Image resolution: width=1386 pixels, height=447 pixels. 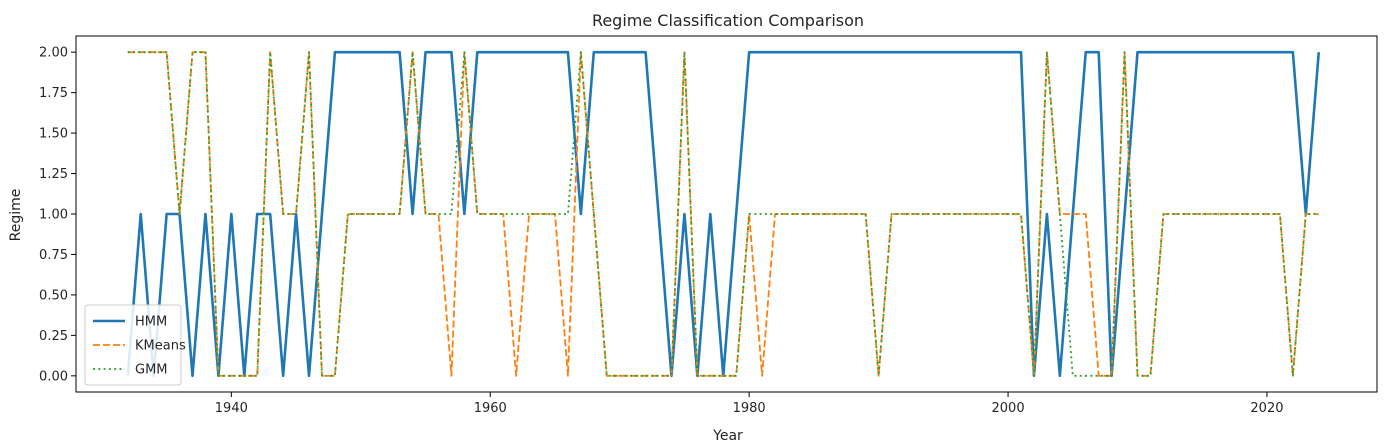 I want to click on y-tick-label: 0.25, so click(x=53, y=336).